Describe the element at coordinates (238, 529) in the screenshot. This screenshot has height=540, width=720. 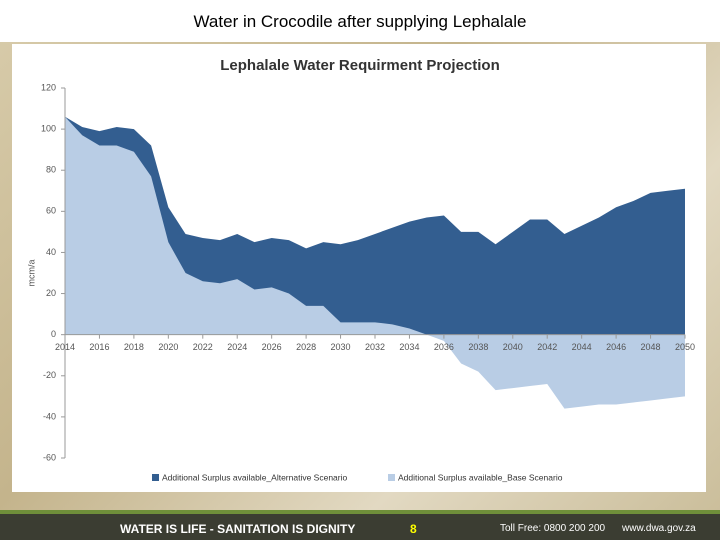
I see `footer-motto: WATER IS LIFE - SANITATION IS DIGNITY` at that location.